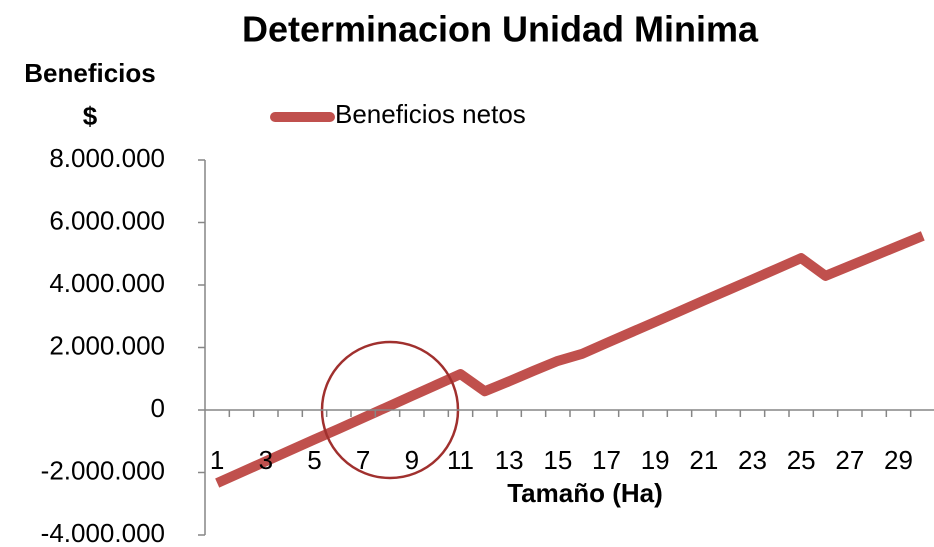 The image size is (934, 547). I want to click on x-tick-label: 23, so click(752, 460).